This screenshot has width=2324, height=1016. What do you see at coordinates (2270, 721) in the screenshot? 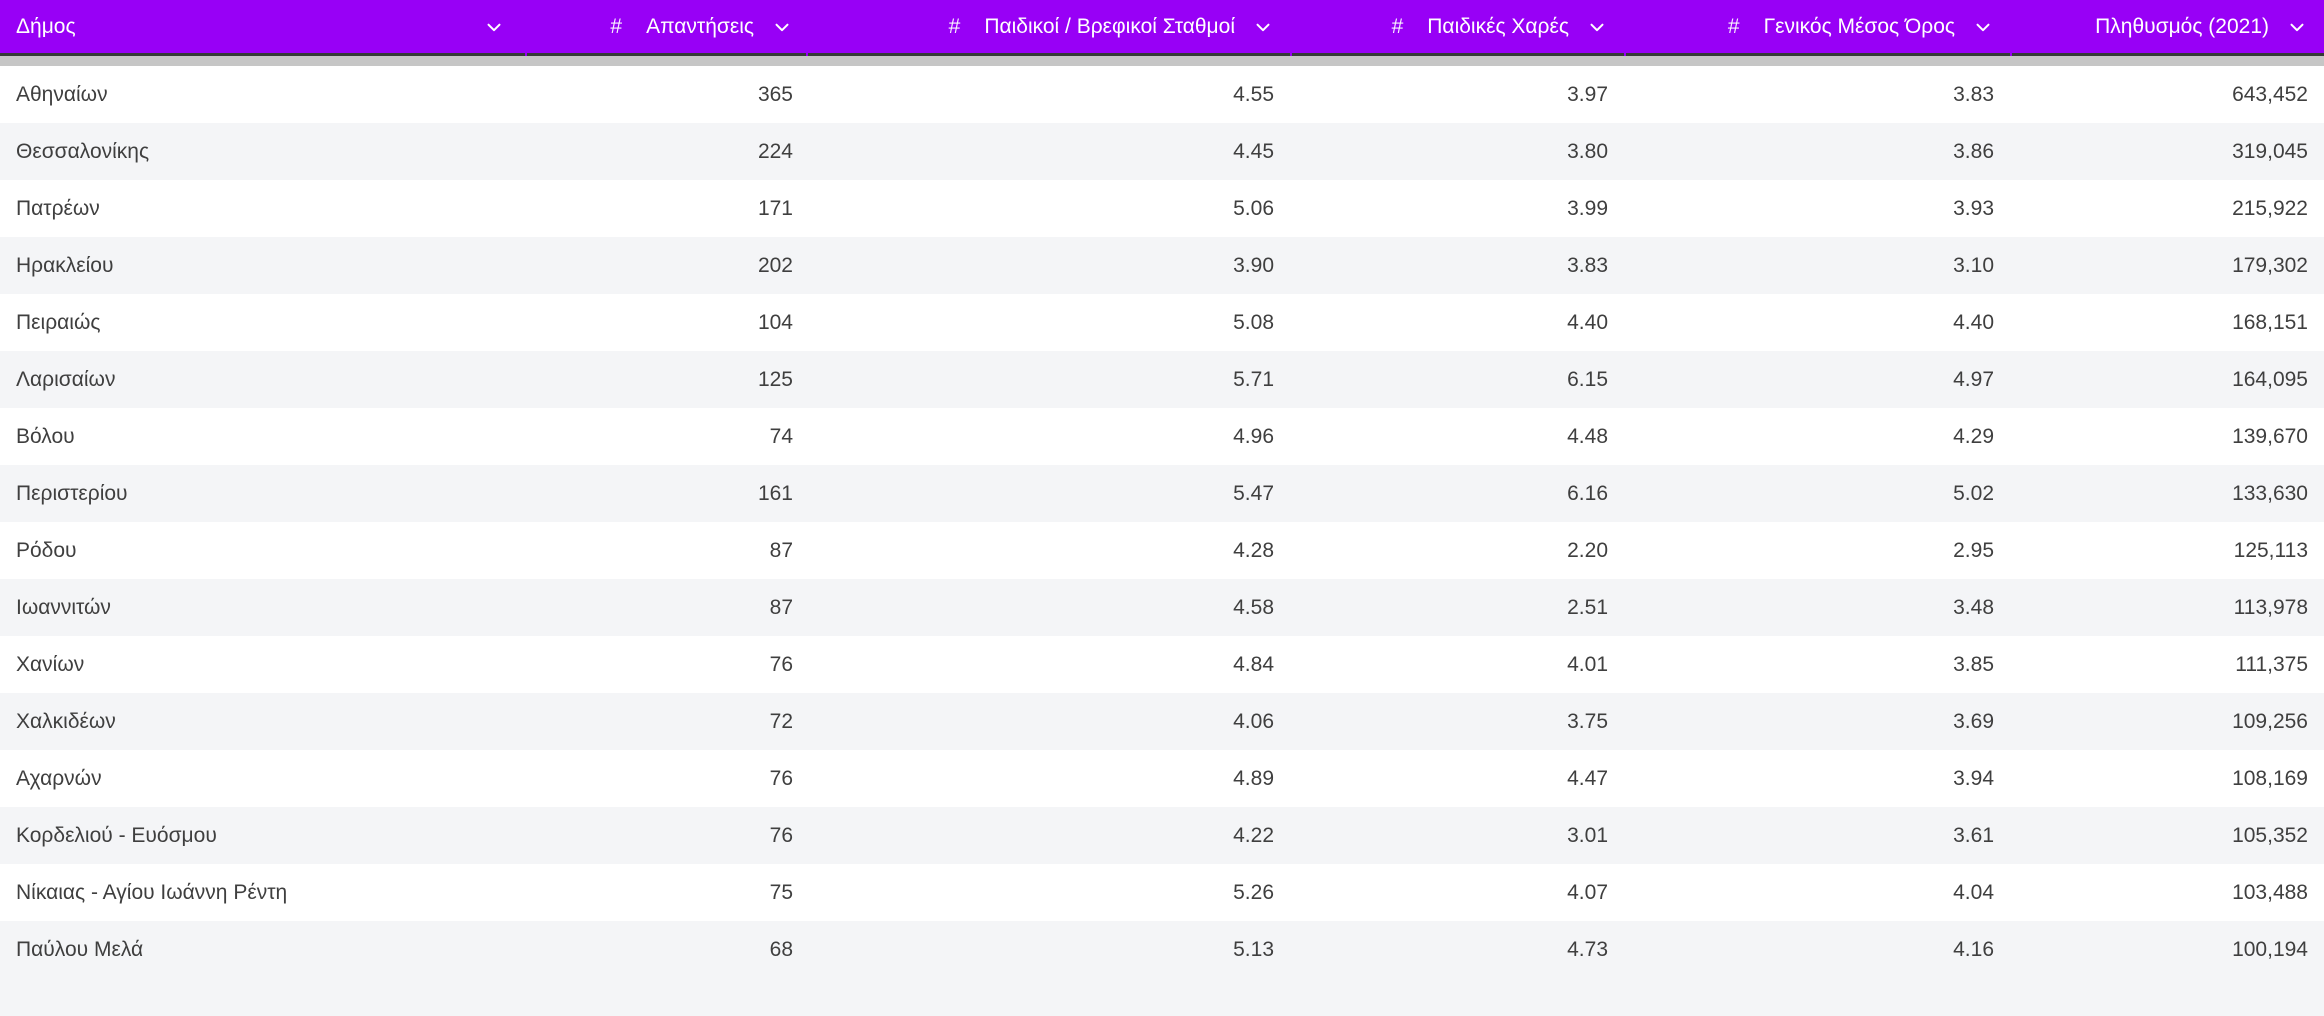
I see `cell-population: 109,256` at bounding box center [2270, 721].